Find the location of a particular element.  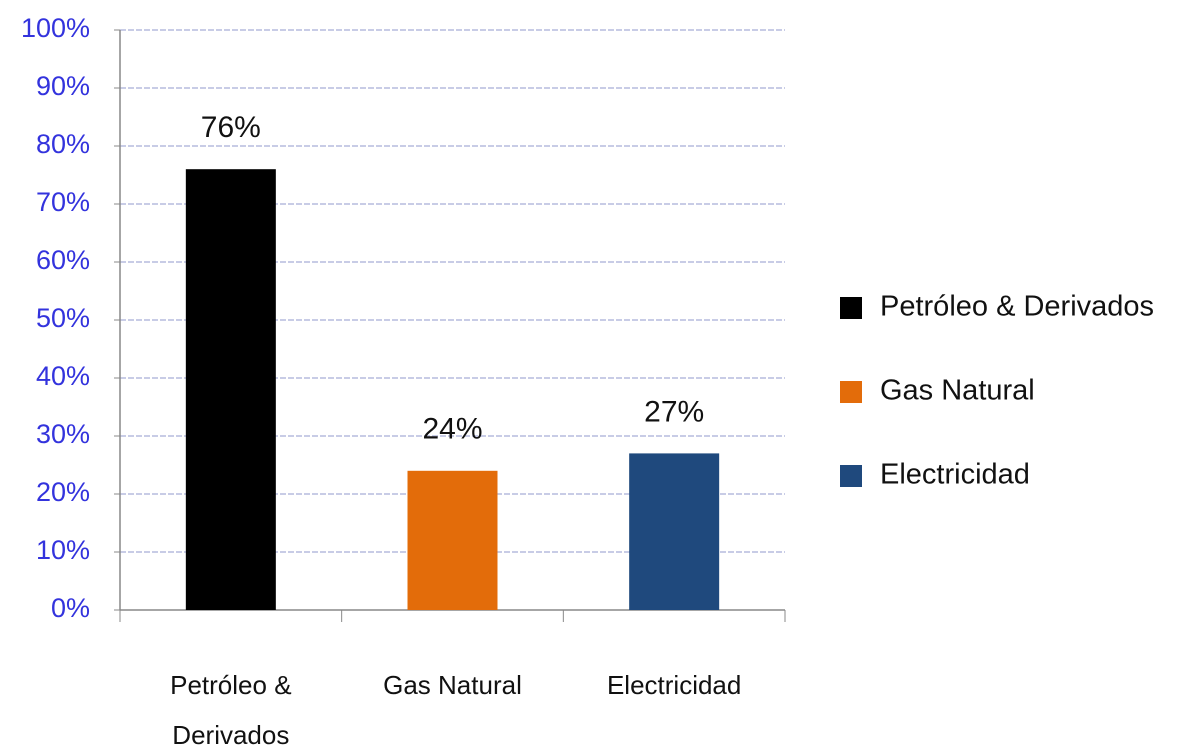

y-tick-label: 10% is located at coordinates (63, 550).